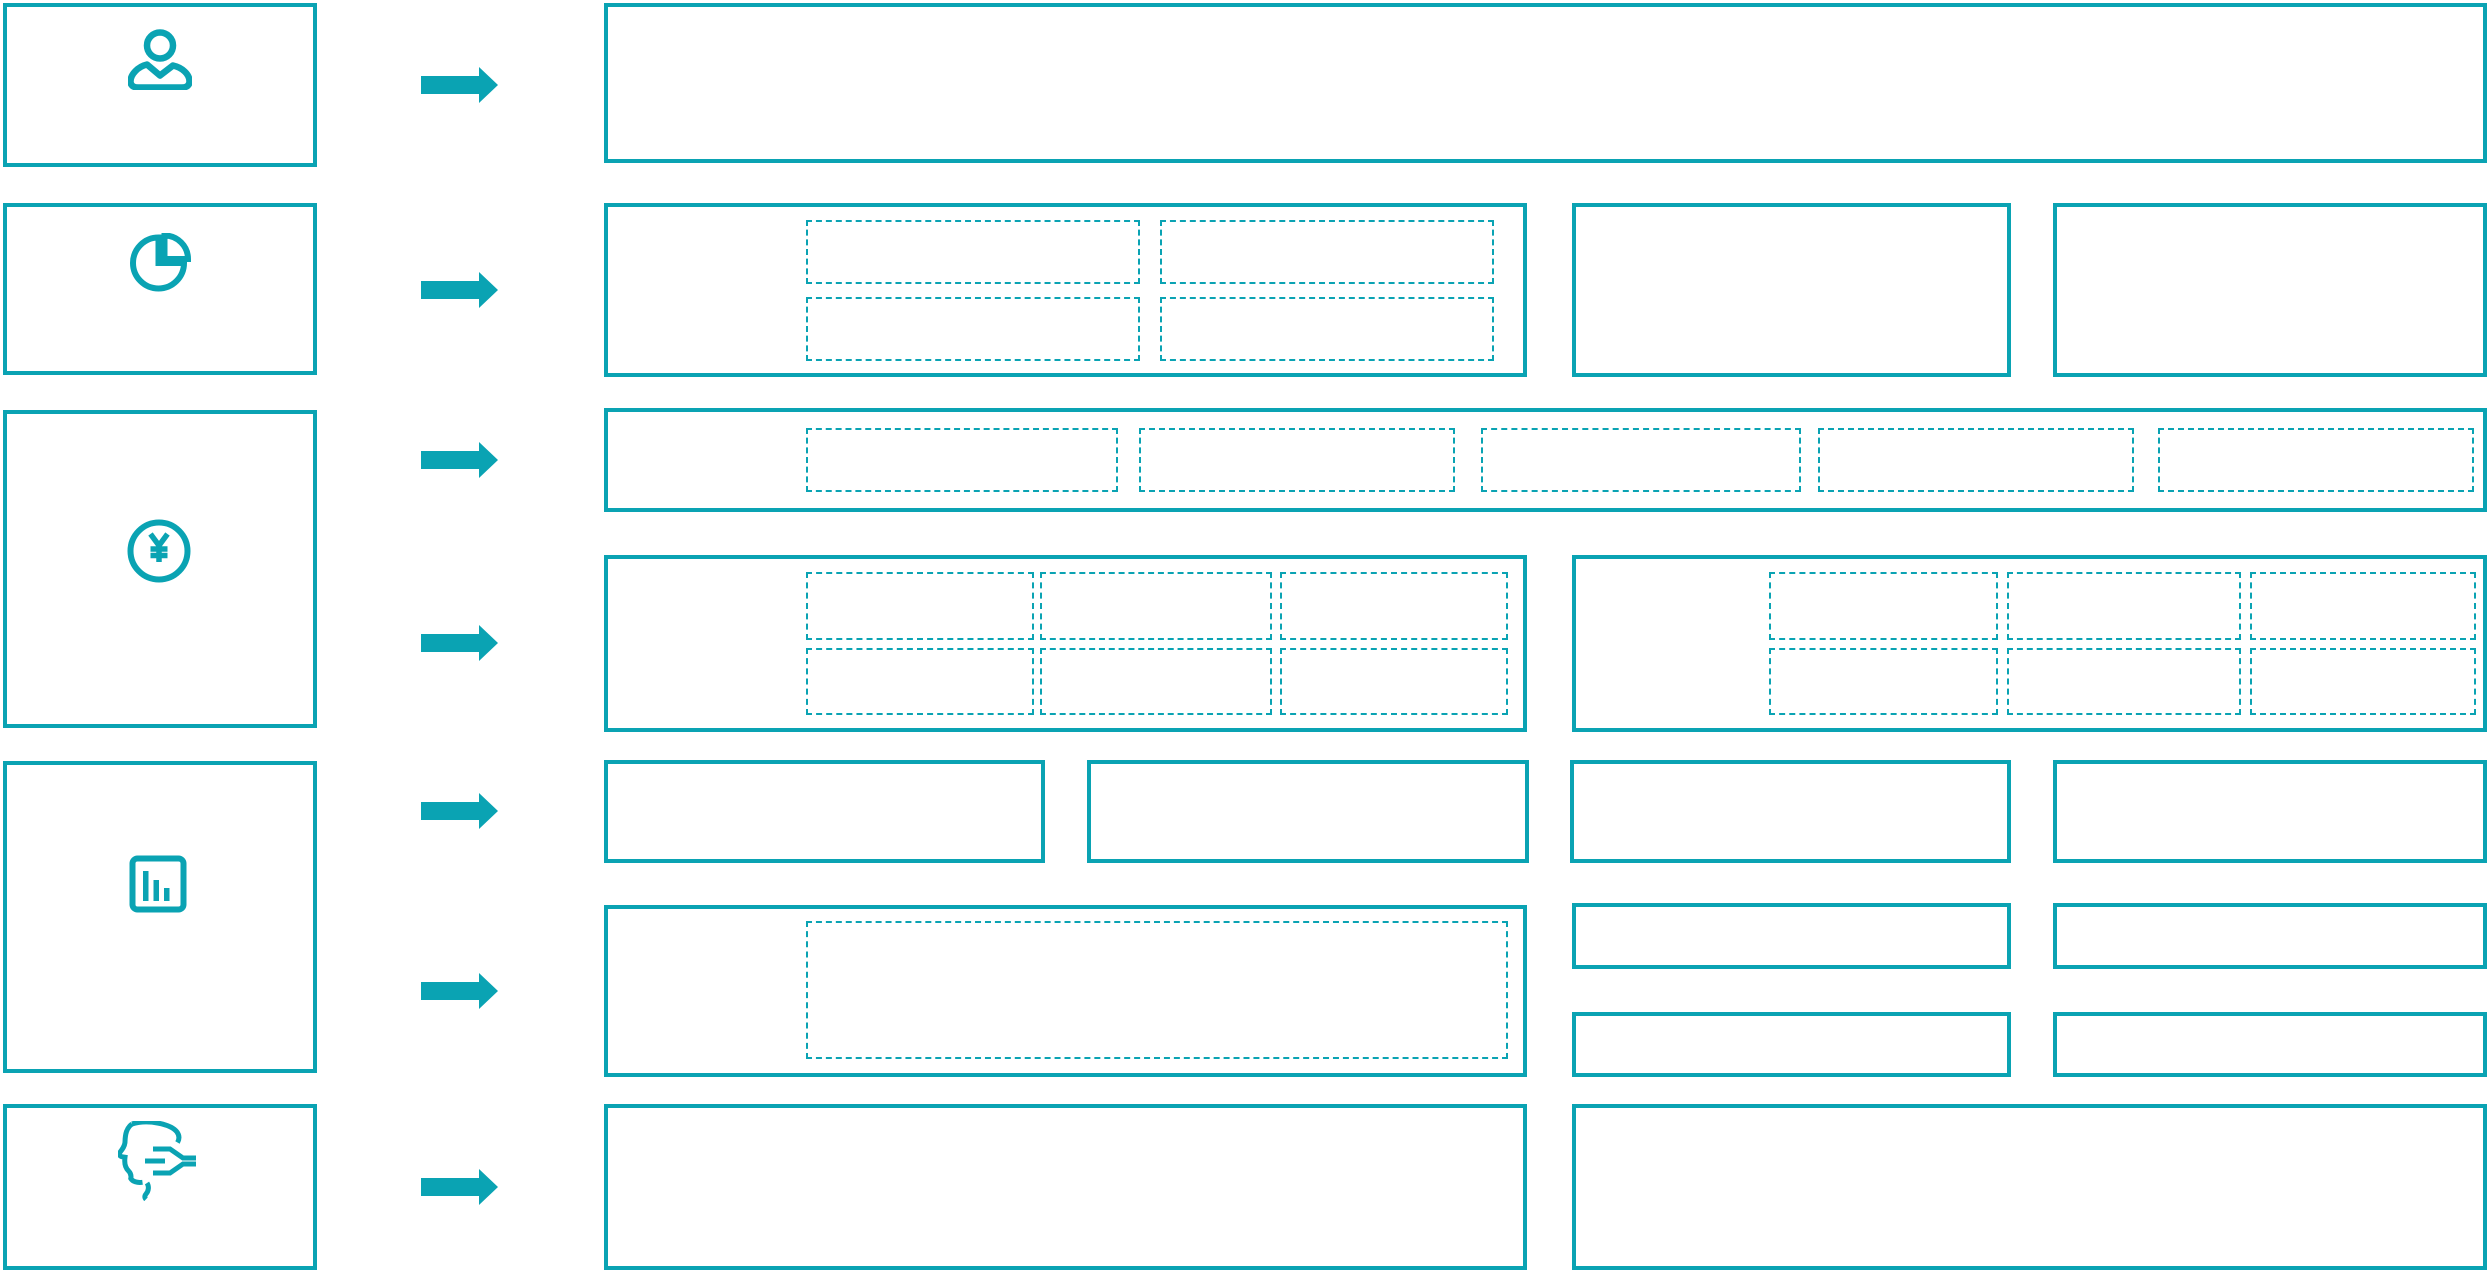  Describe the element at coordinates (2029, 1187) in the screenshot. I see `output-panel-row5-right` at that location.